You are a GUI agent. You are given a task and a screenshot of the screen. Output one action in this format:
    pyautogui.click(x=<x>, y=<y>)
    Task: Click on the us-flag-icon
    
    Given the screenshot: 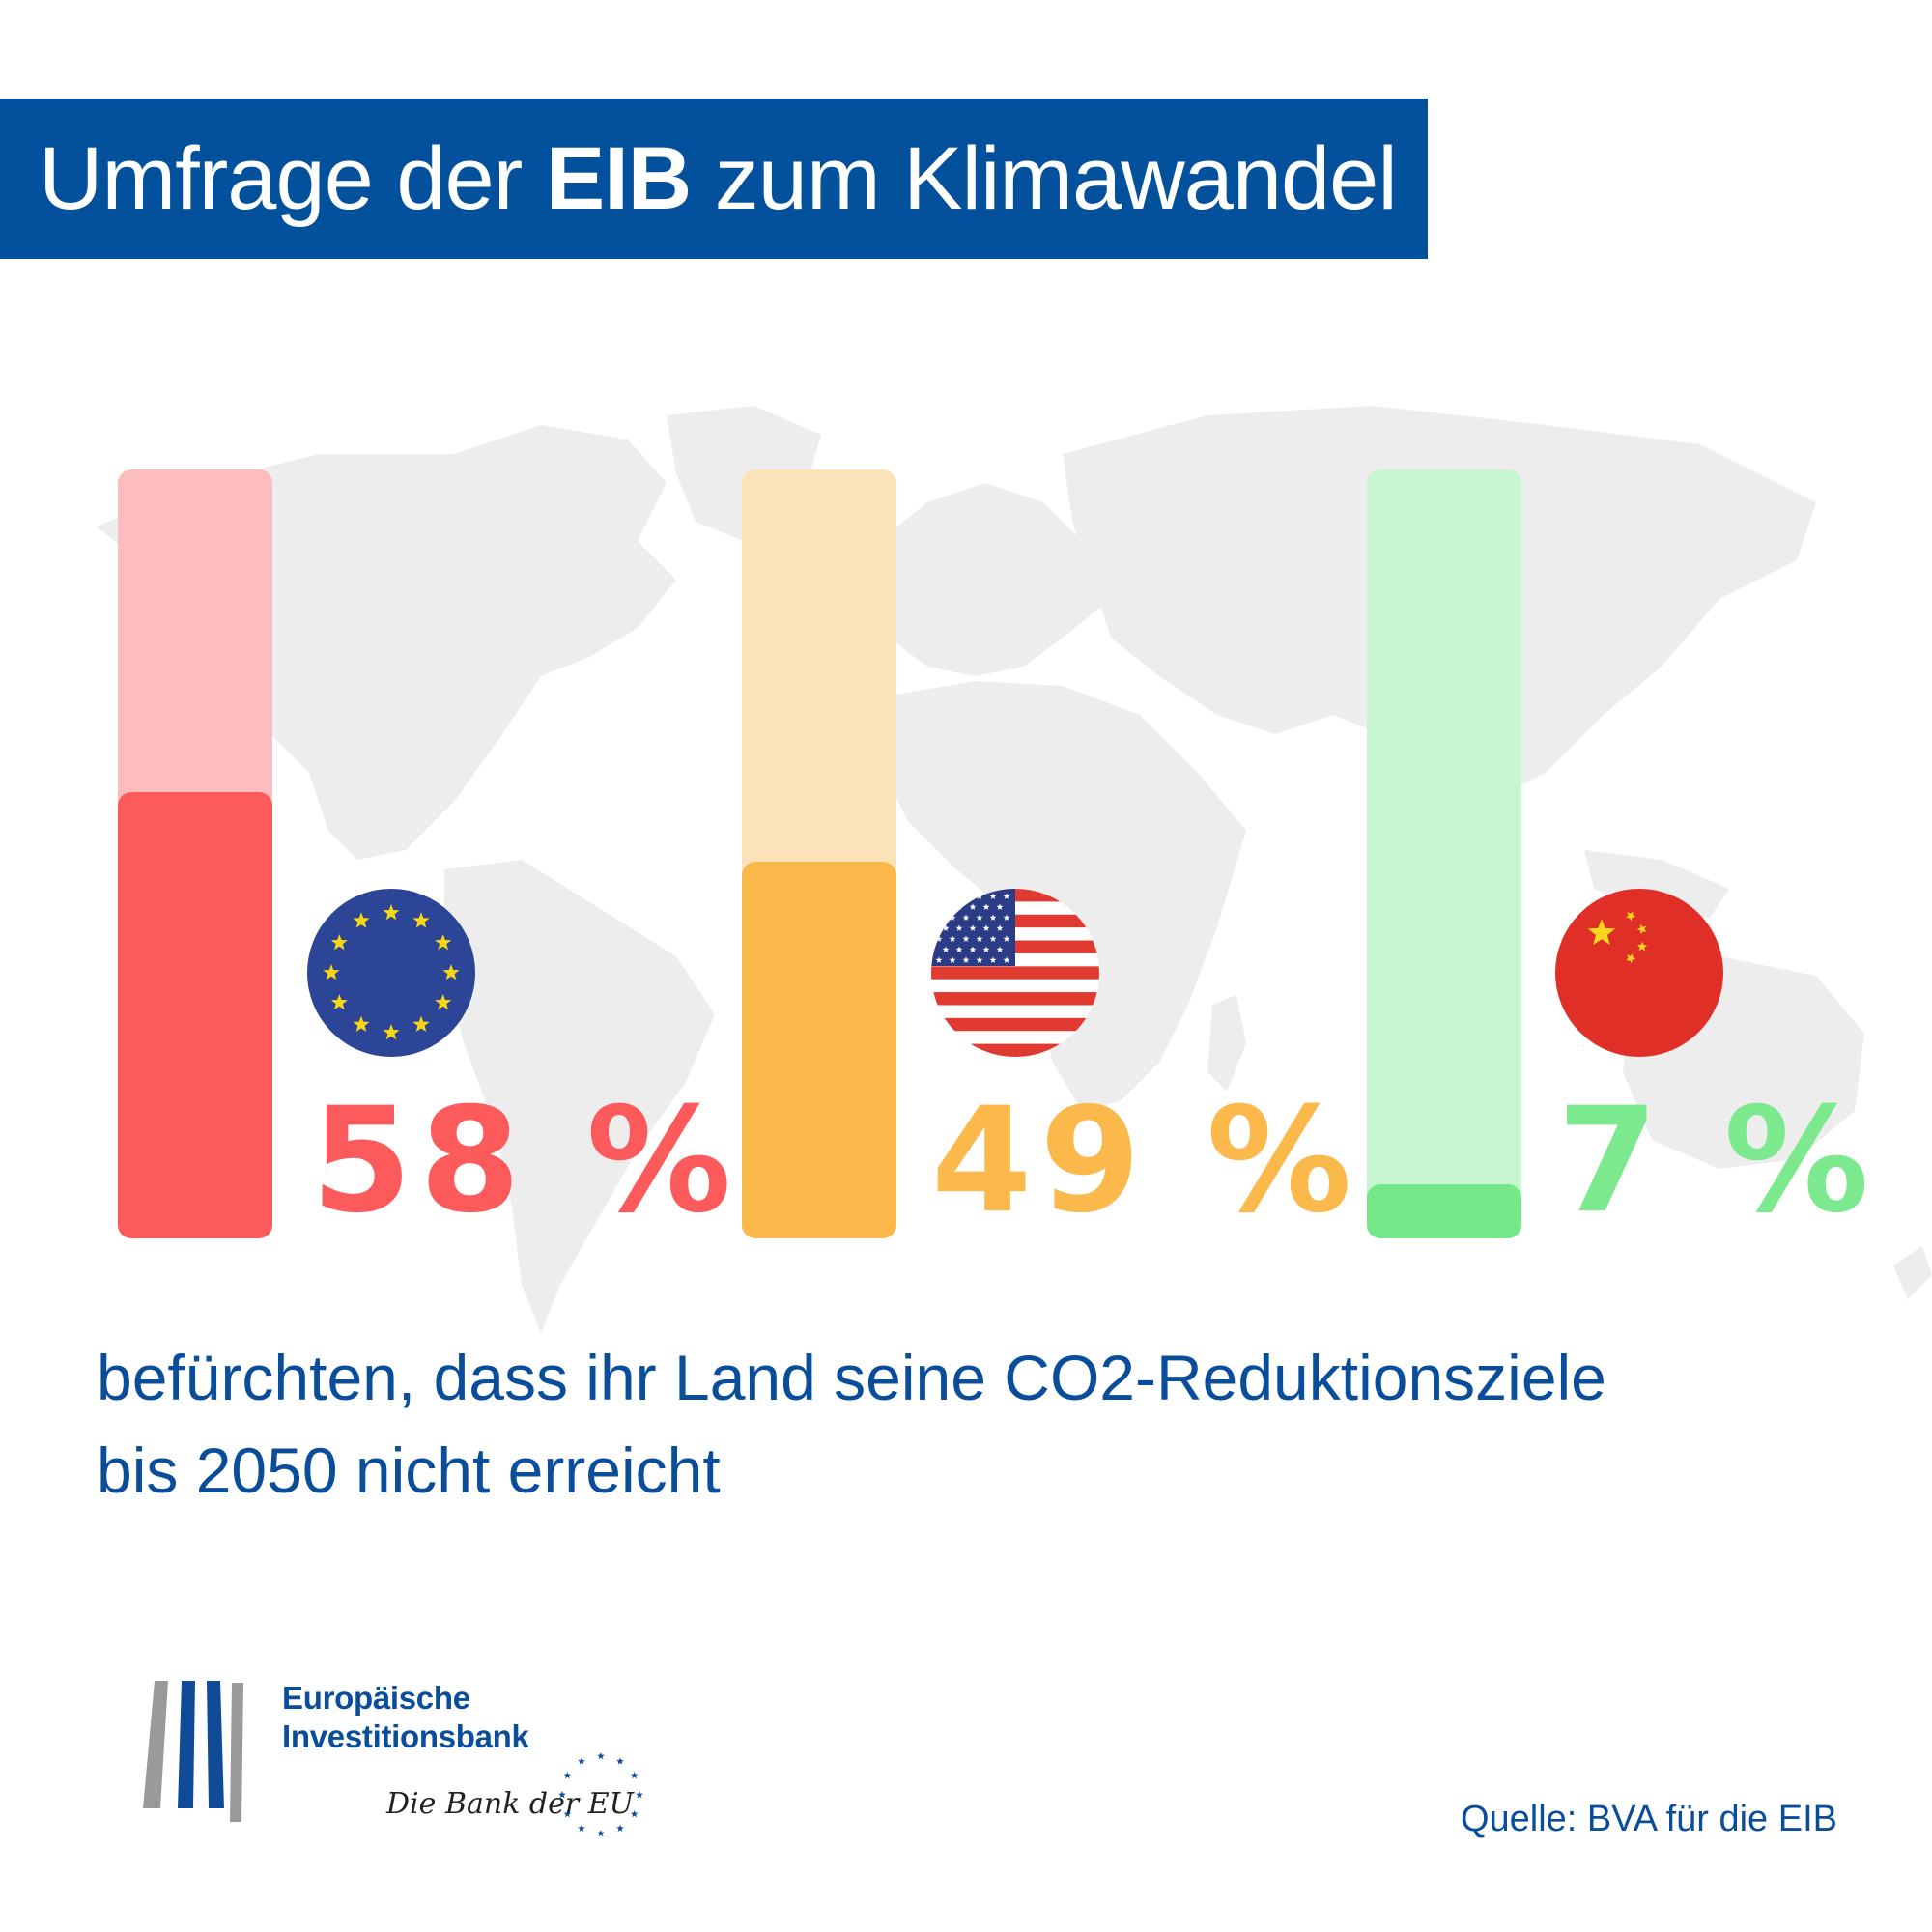 What is the action you would take?
    pyautogui.click(x=1015, y=973)
    